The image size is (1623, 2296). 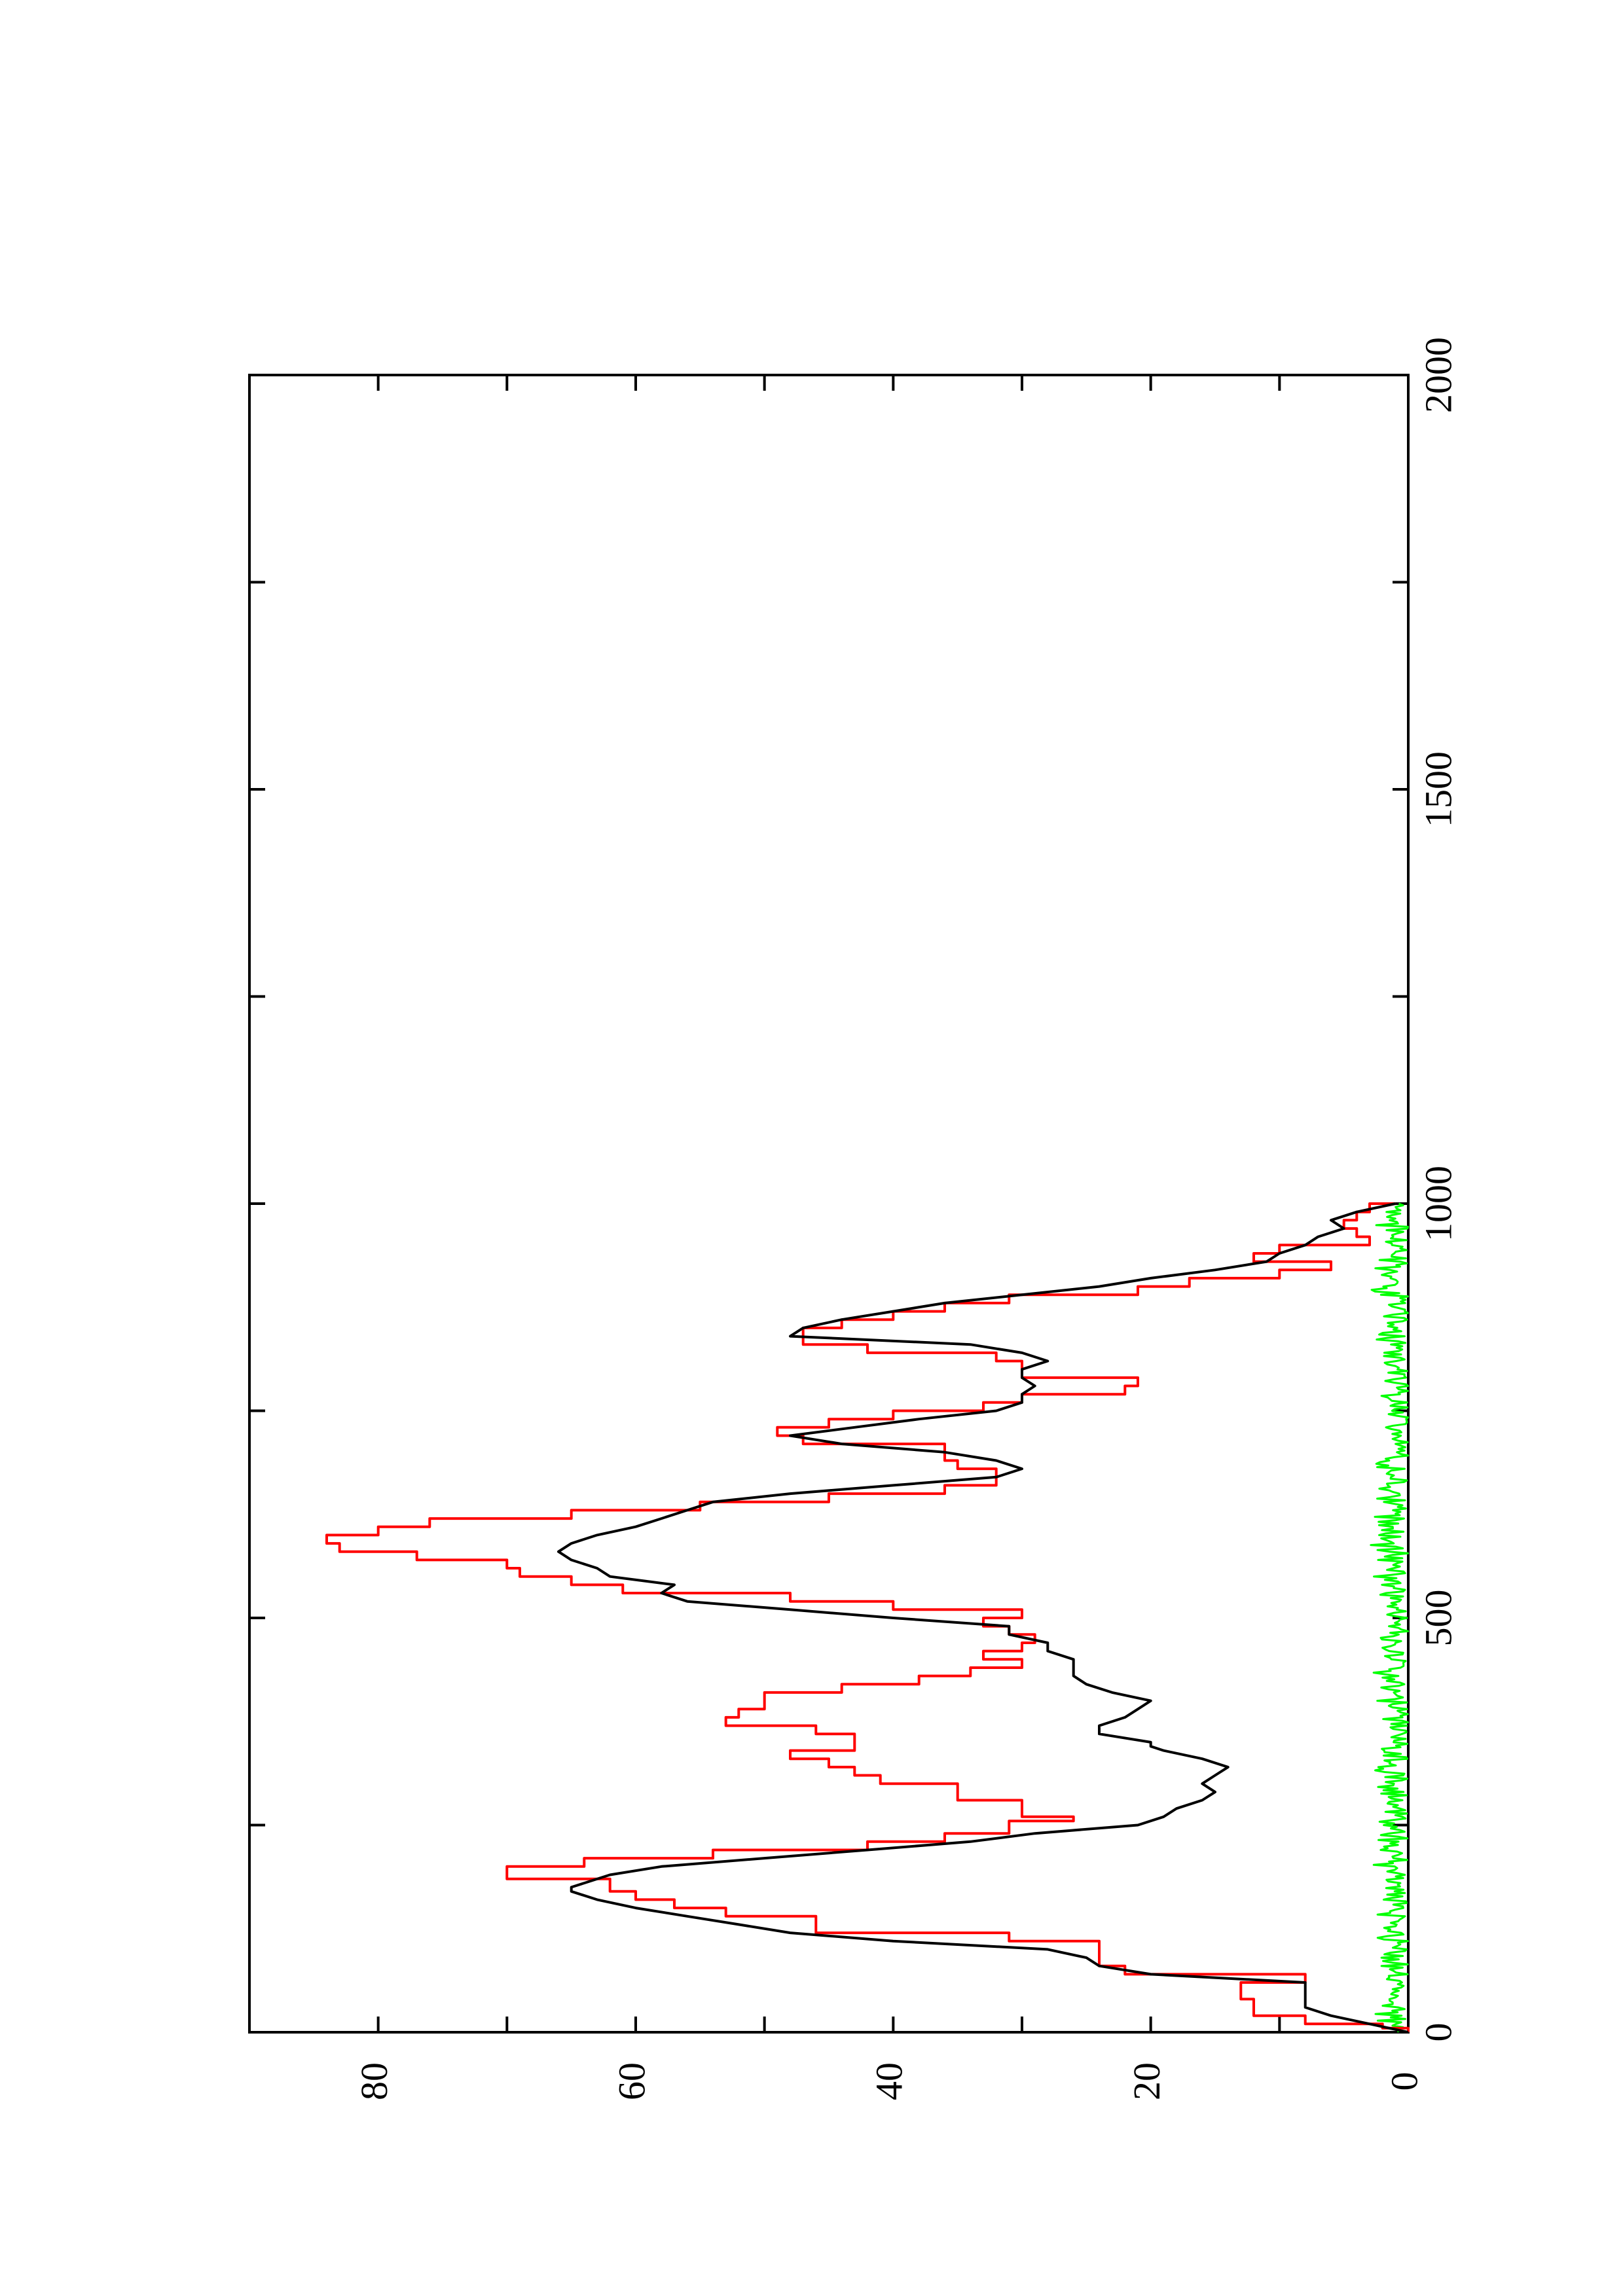 What do you see at coordinates (631, 2081) in the screenshot?
I see `y-tick-label: 60` at bounding box center [631, 2081].